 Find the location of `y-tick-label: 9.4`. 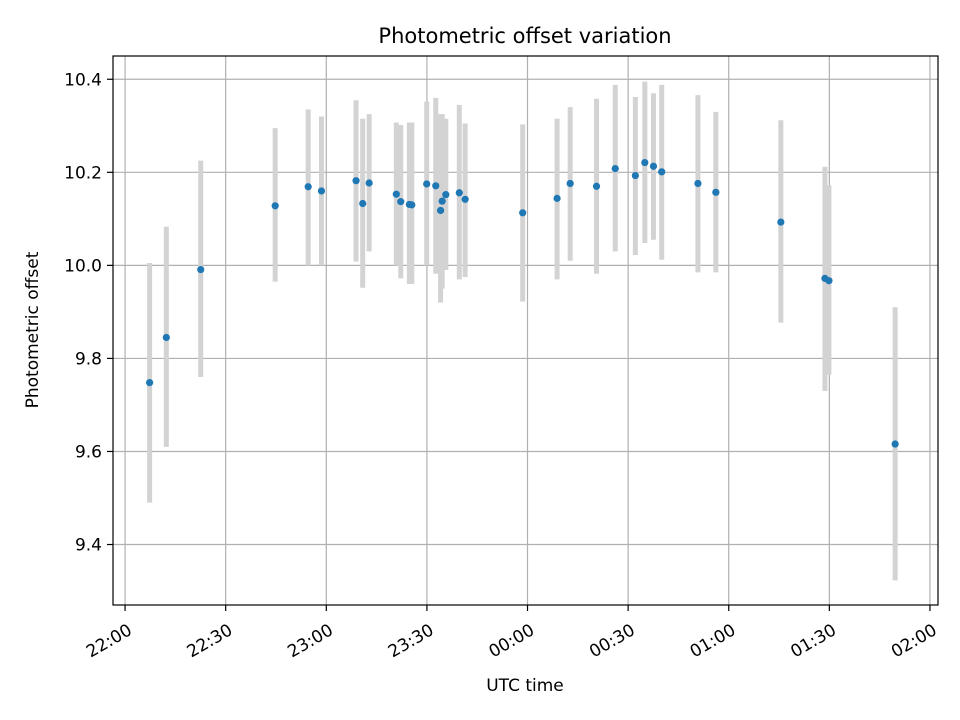

y-tick-label: 9.4 is located at coordinates (88, 546).